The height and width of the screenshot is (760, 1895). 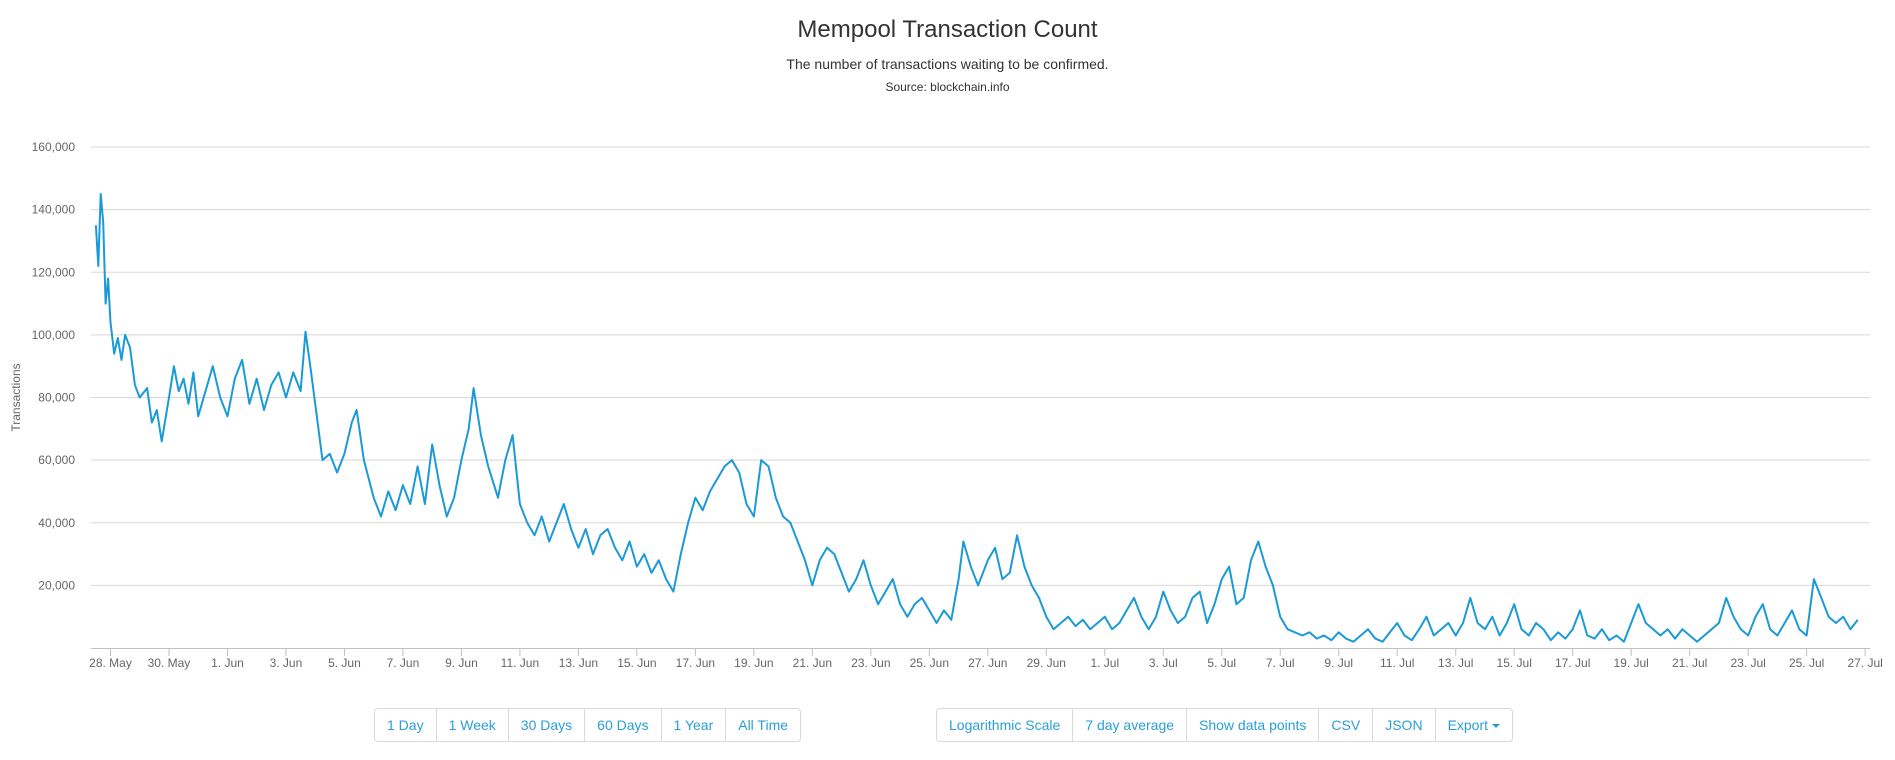 I want to click on range-button-30-days: 30 Days, so click(x=545, y=725).